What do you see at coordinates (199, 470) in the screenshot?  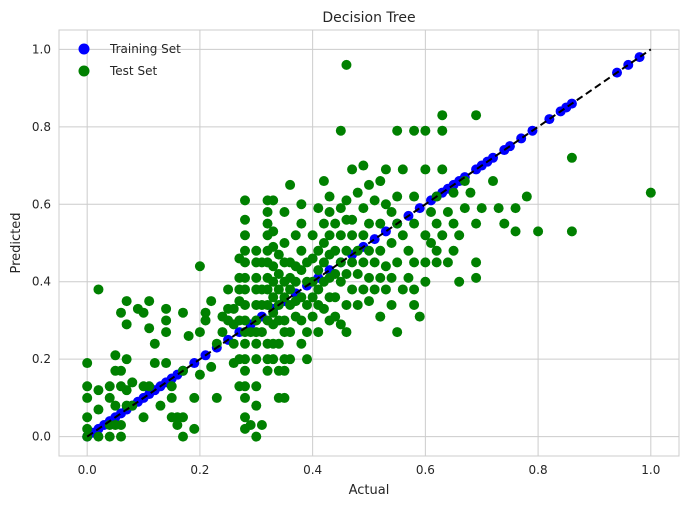 I see `x-tick-label: 0.2` at bounding box center [199, 470].